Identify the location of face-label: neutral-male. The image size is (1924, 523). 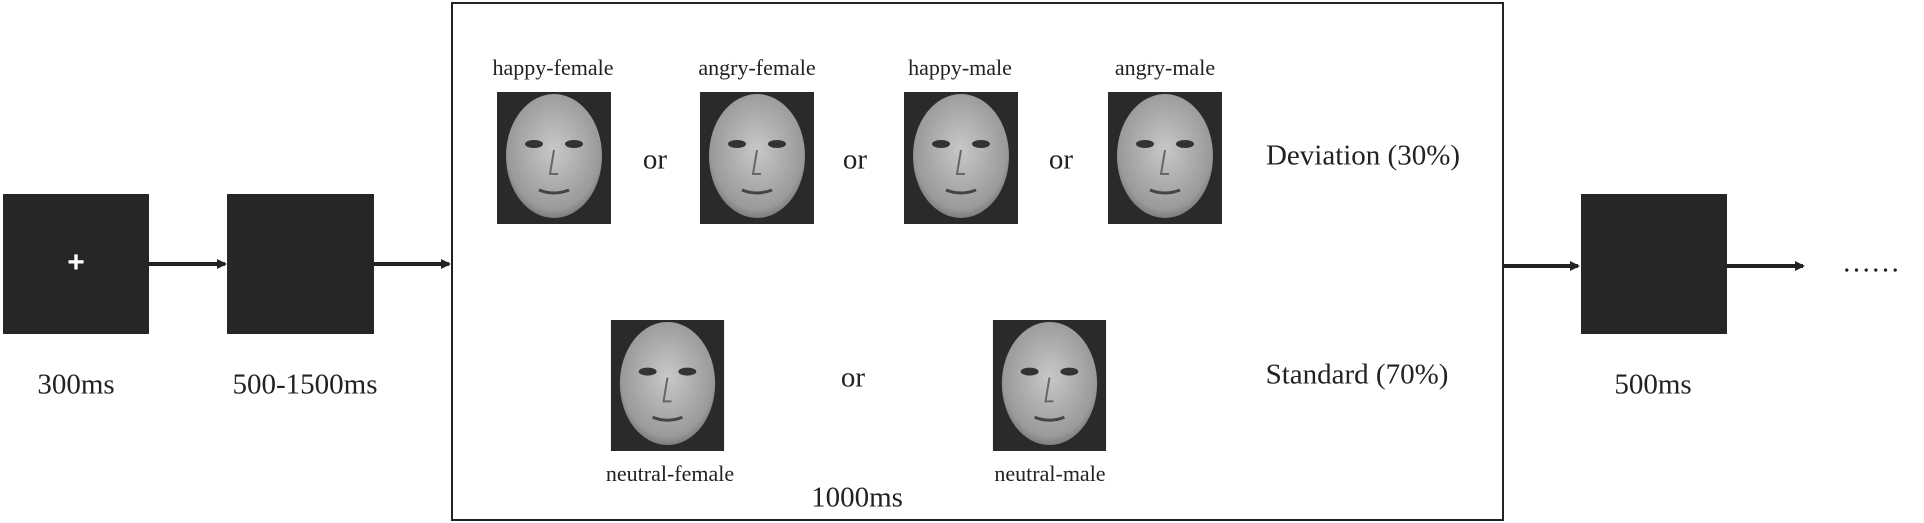
(1049, 473).